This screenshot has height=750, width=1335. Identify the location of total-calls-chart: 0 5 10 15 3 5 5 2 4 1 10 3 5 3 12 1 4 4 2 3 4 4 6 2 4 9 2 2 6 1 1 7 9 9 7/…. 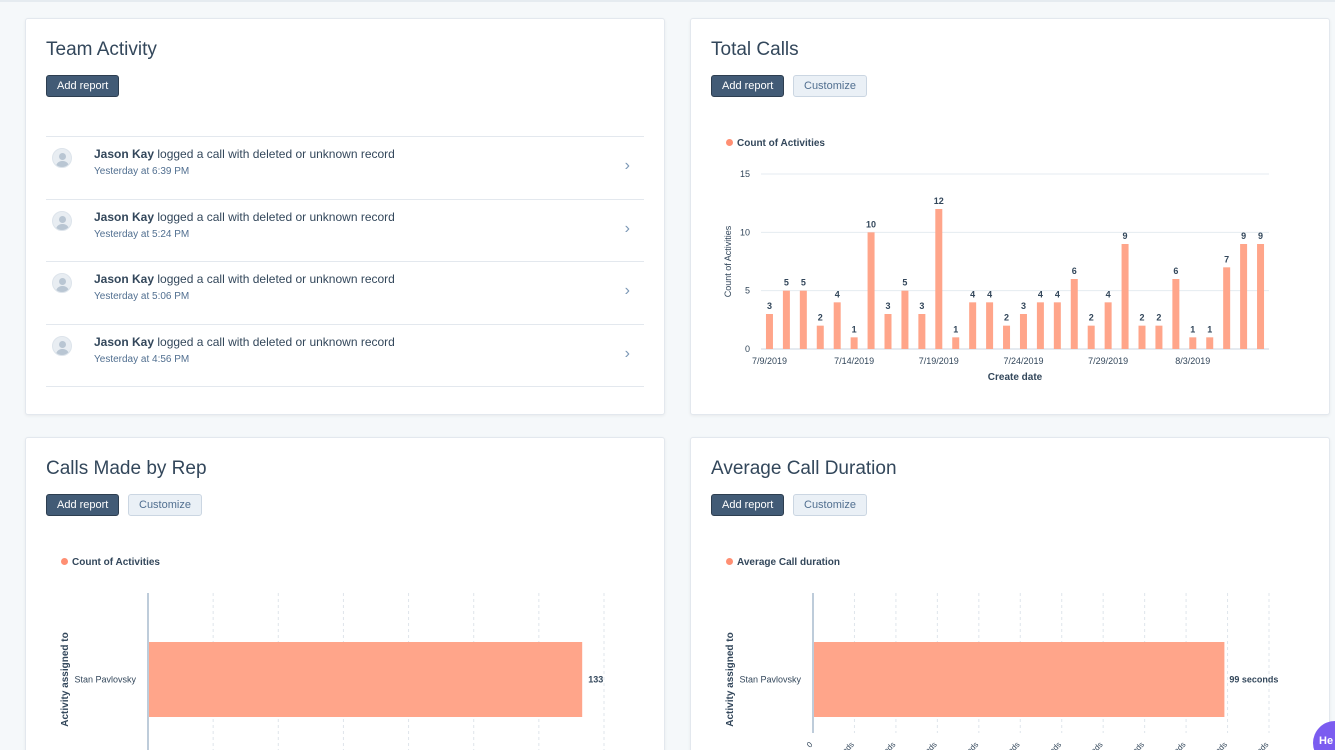
(996, 276).